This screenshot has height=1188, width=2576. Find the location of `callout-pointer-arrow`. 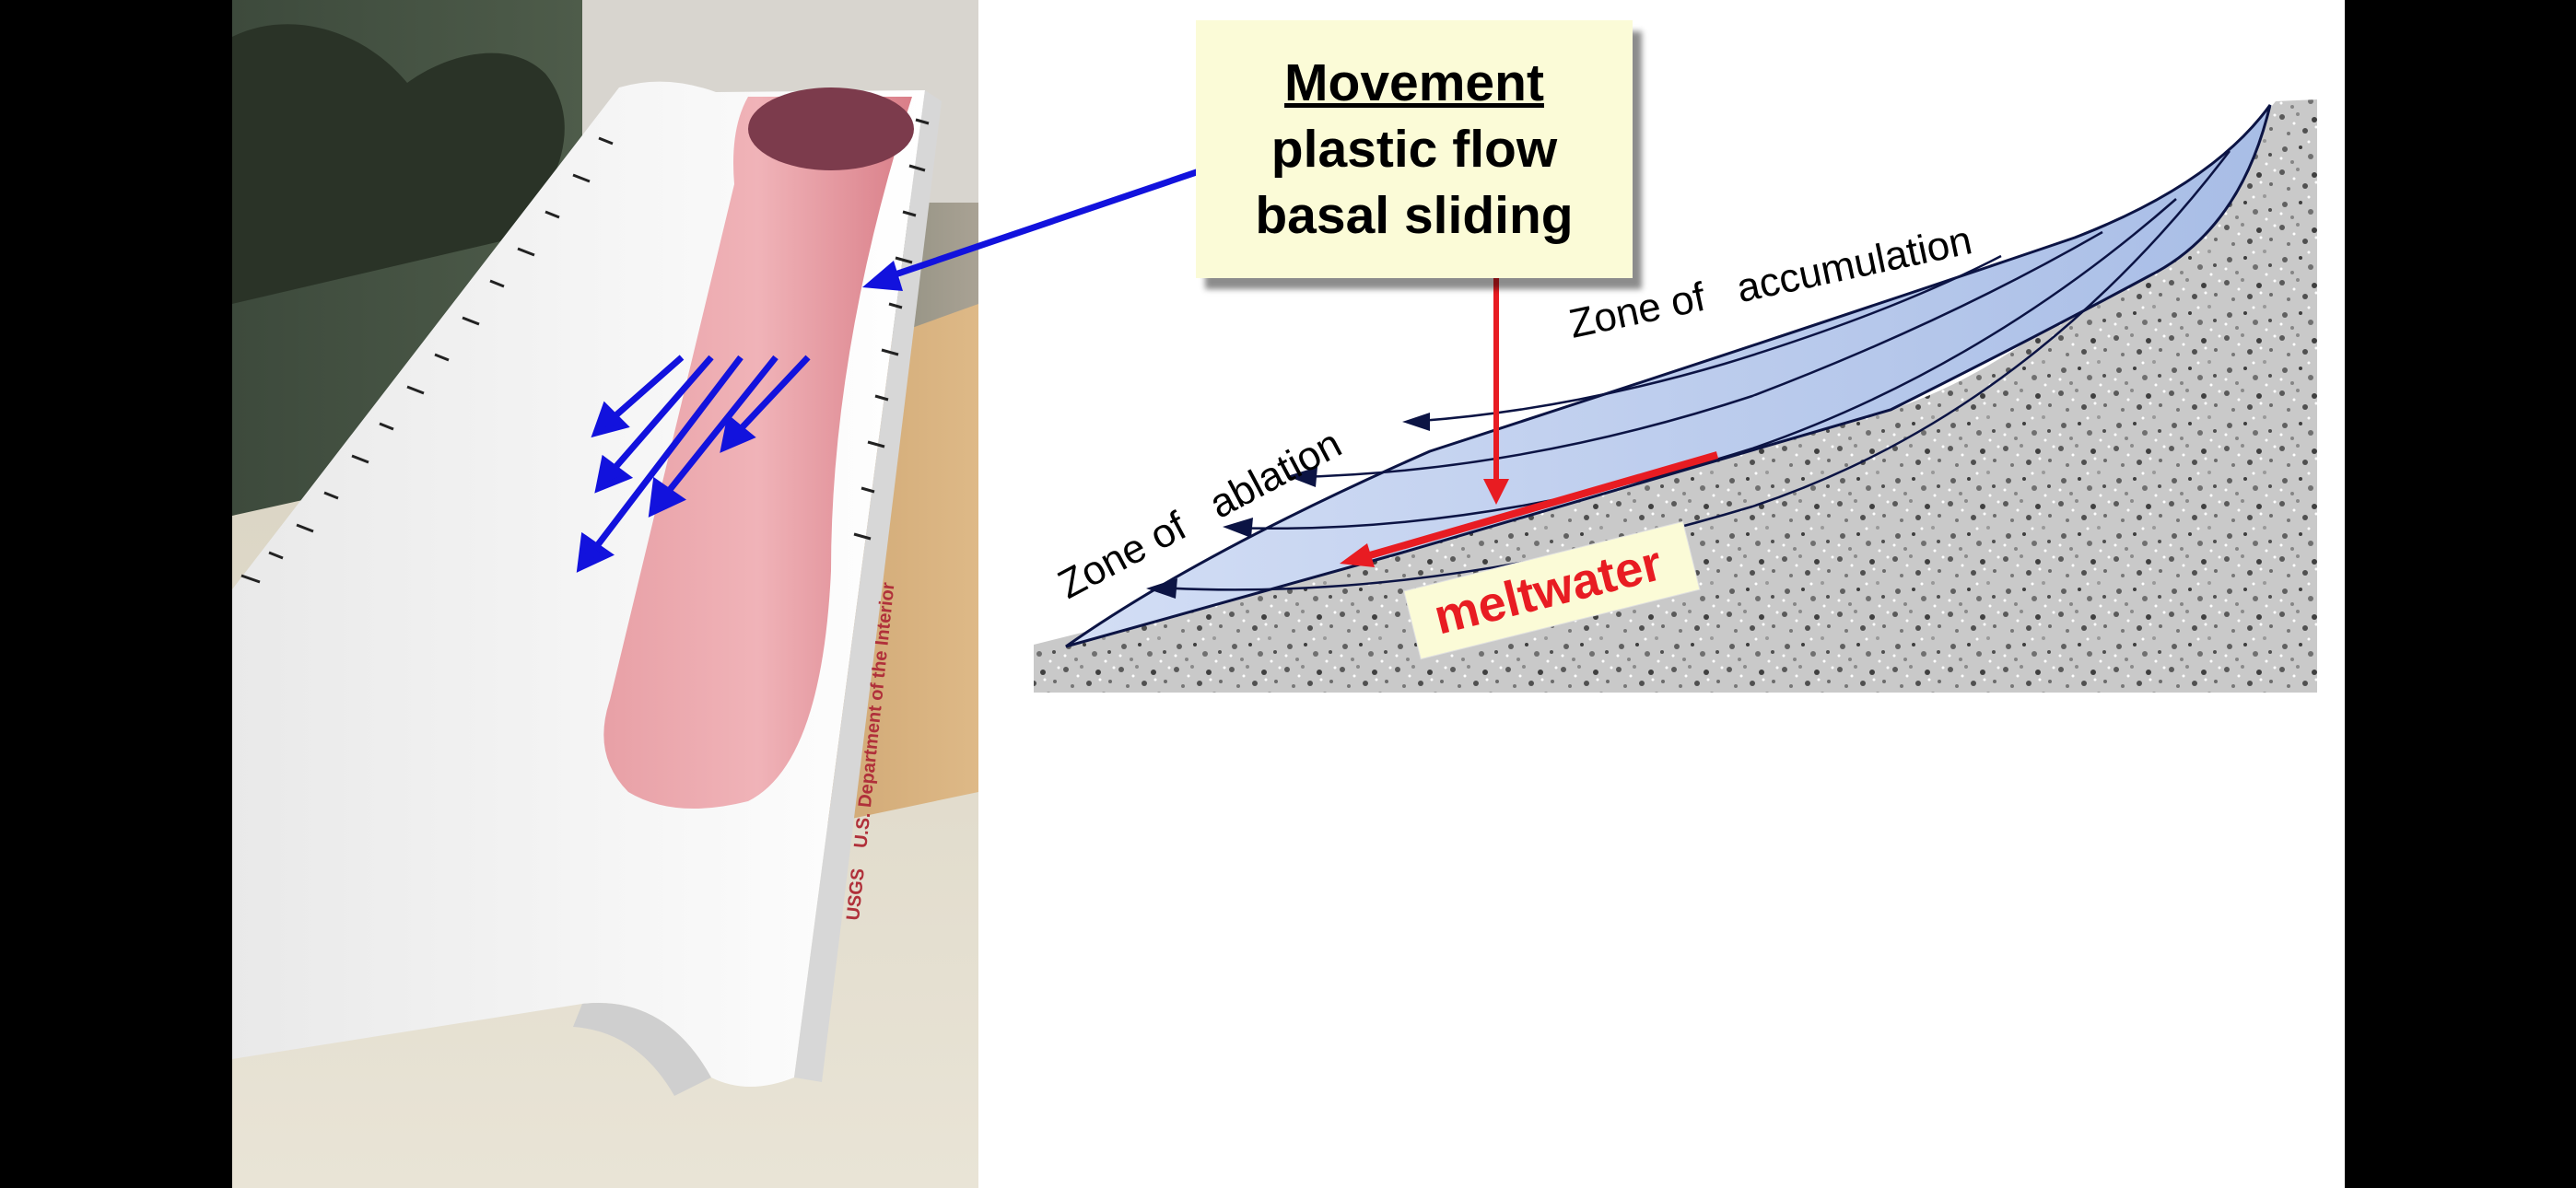

callout-pointer-arrow is located at coordinates (1046, 224).